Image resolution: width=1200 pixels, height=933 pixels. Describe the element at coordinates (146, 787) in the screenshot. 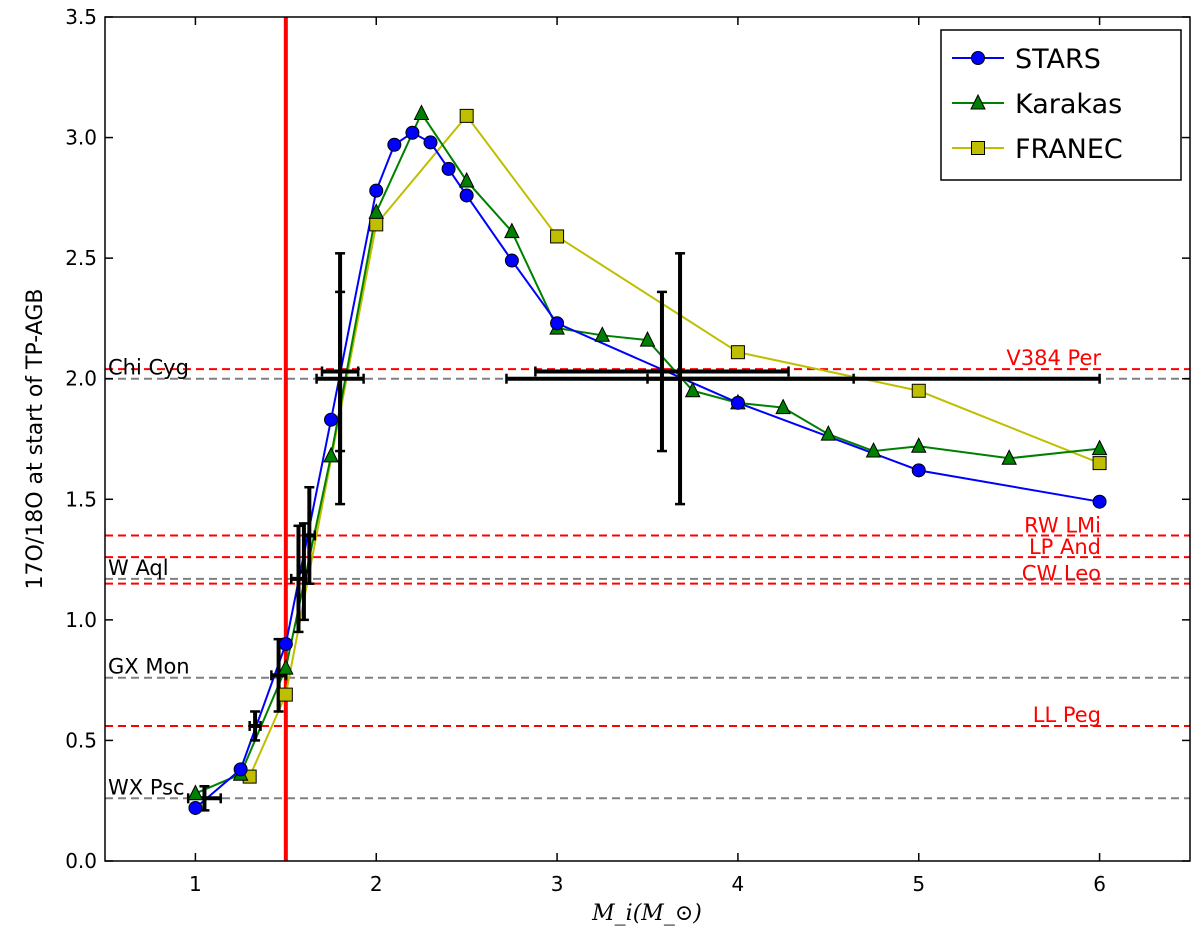

I see `reference-label: WX Psc` at that location.